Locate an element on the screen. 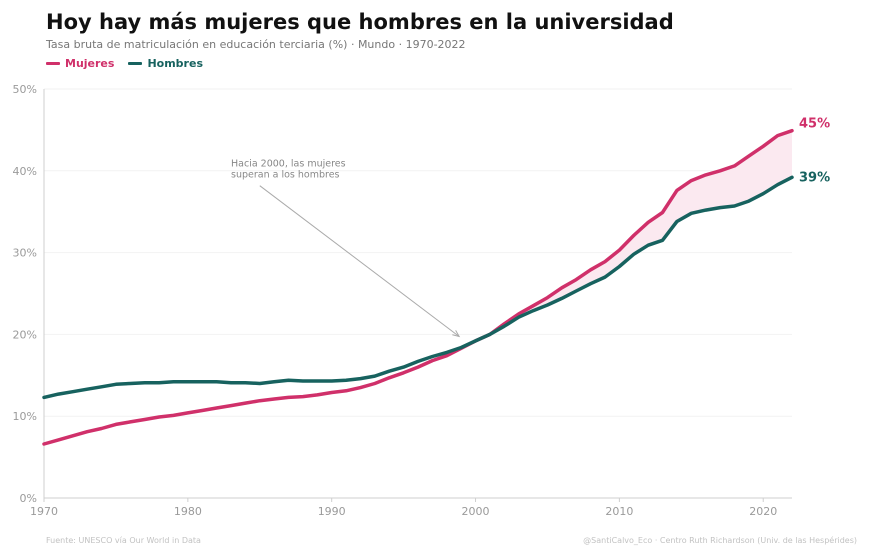 The image size is (870, 558). x-tick-label: 1990 is located at coordinates (332, 511).